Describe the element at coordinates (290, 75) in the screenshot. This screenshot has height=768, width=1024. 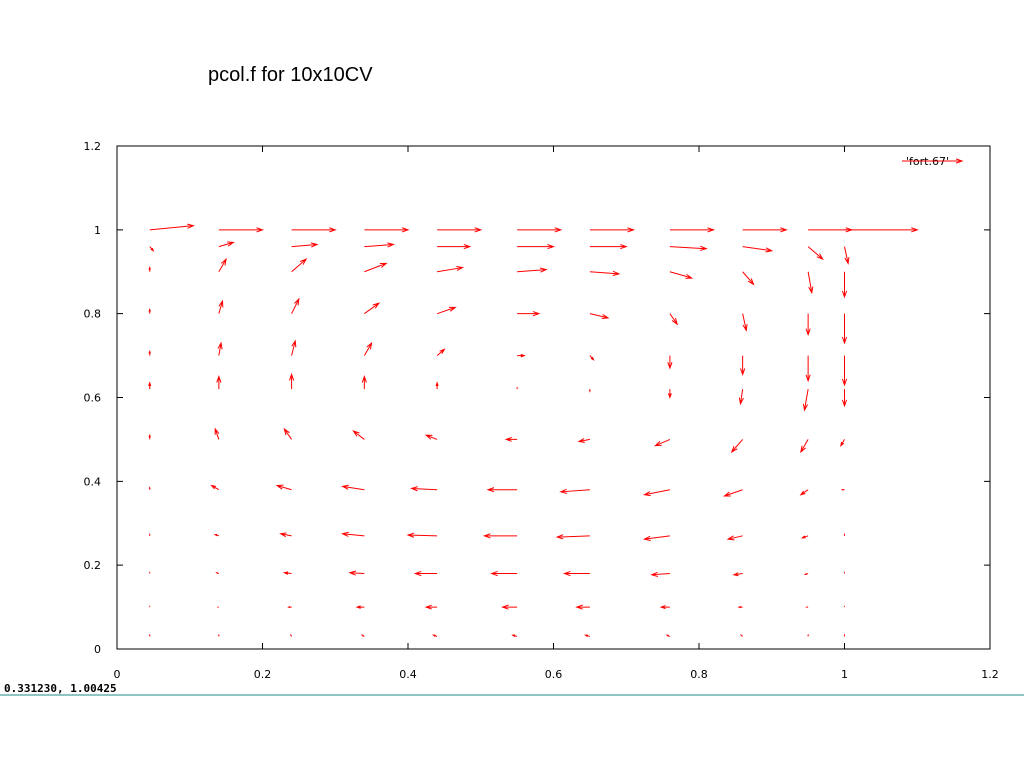
I see `chart-title: pcol.f for 10x10CV` at that location.